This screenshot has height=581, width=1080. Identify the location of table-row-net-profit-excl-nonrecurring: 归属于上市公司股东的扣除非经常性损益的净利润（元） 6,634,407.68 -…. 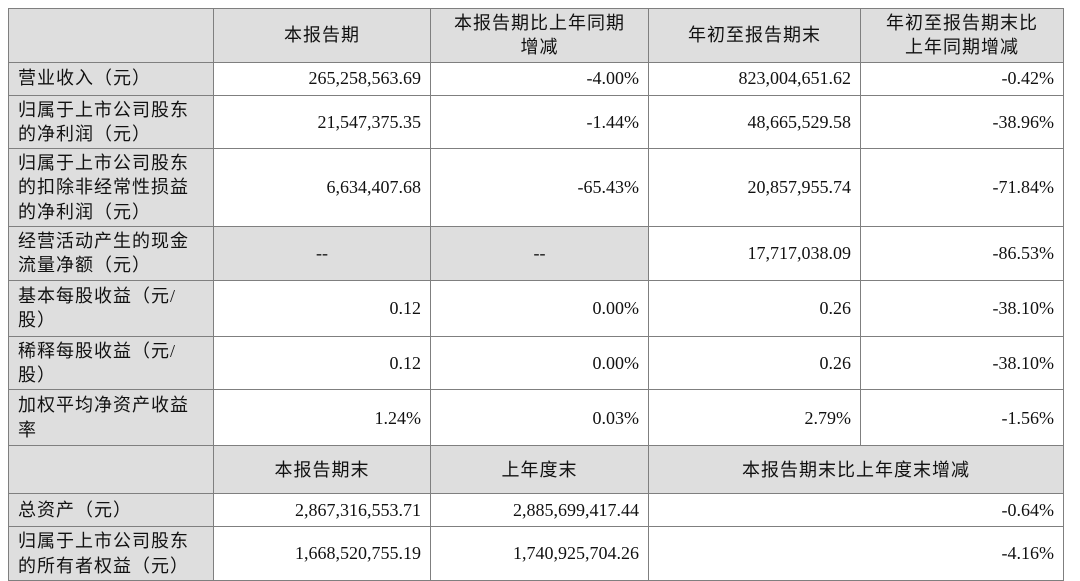
(536, 188).